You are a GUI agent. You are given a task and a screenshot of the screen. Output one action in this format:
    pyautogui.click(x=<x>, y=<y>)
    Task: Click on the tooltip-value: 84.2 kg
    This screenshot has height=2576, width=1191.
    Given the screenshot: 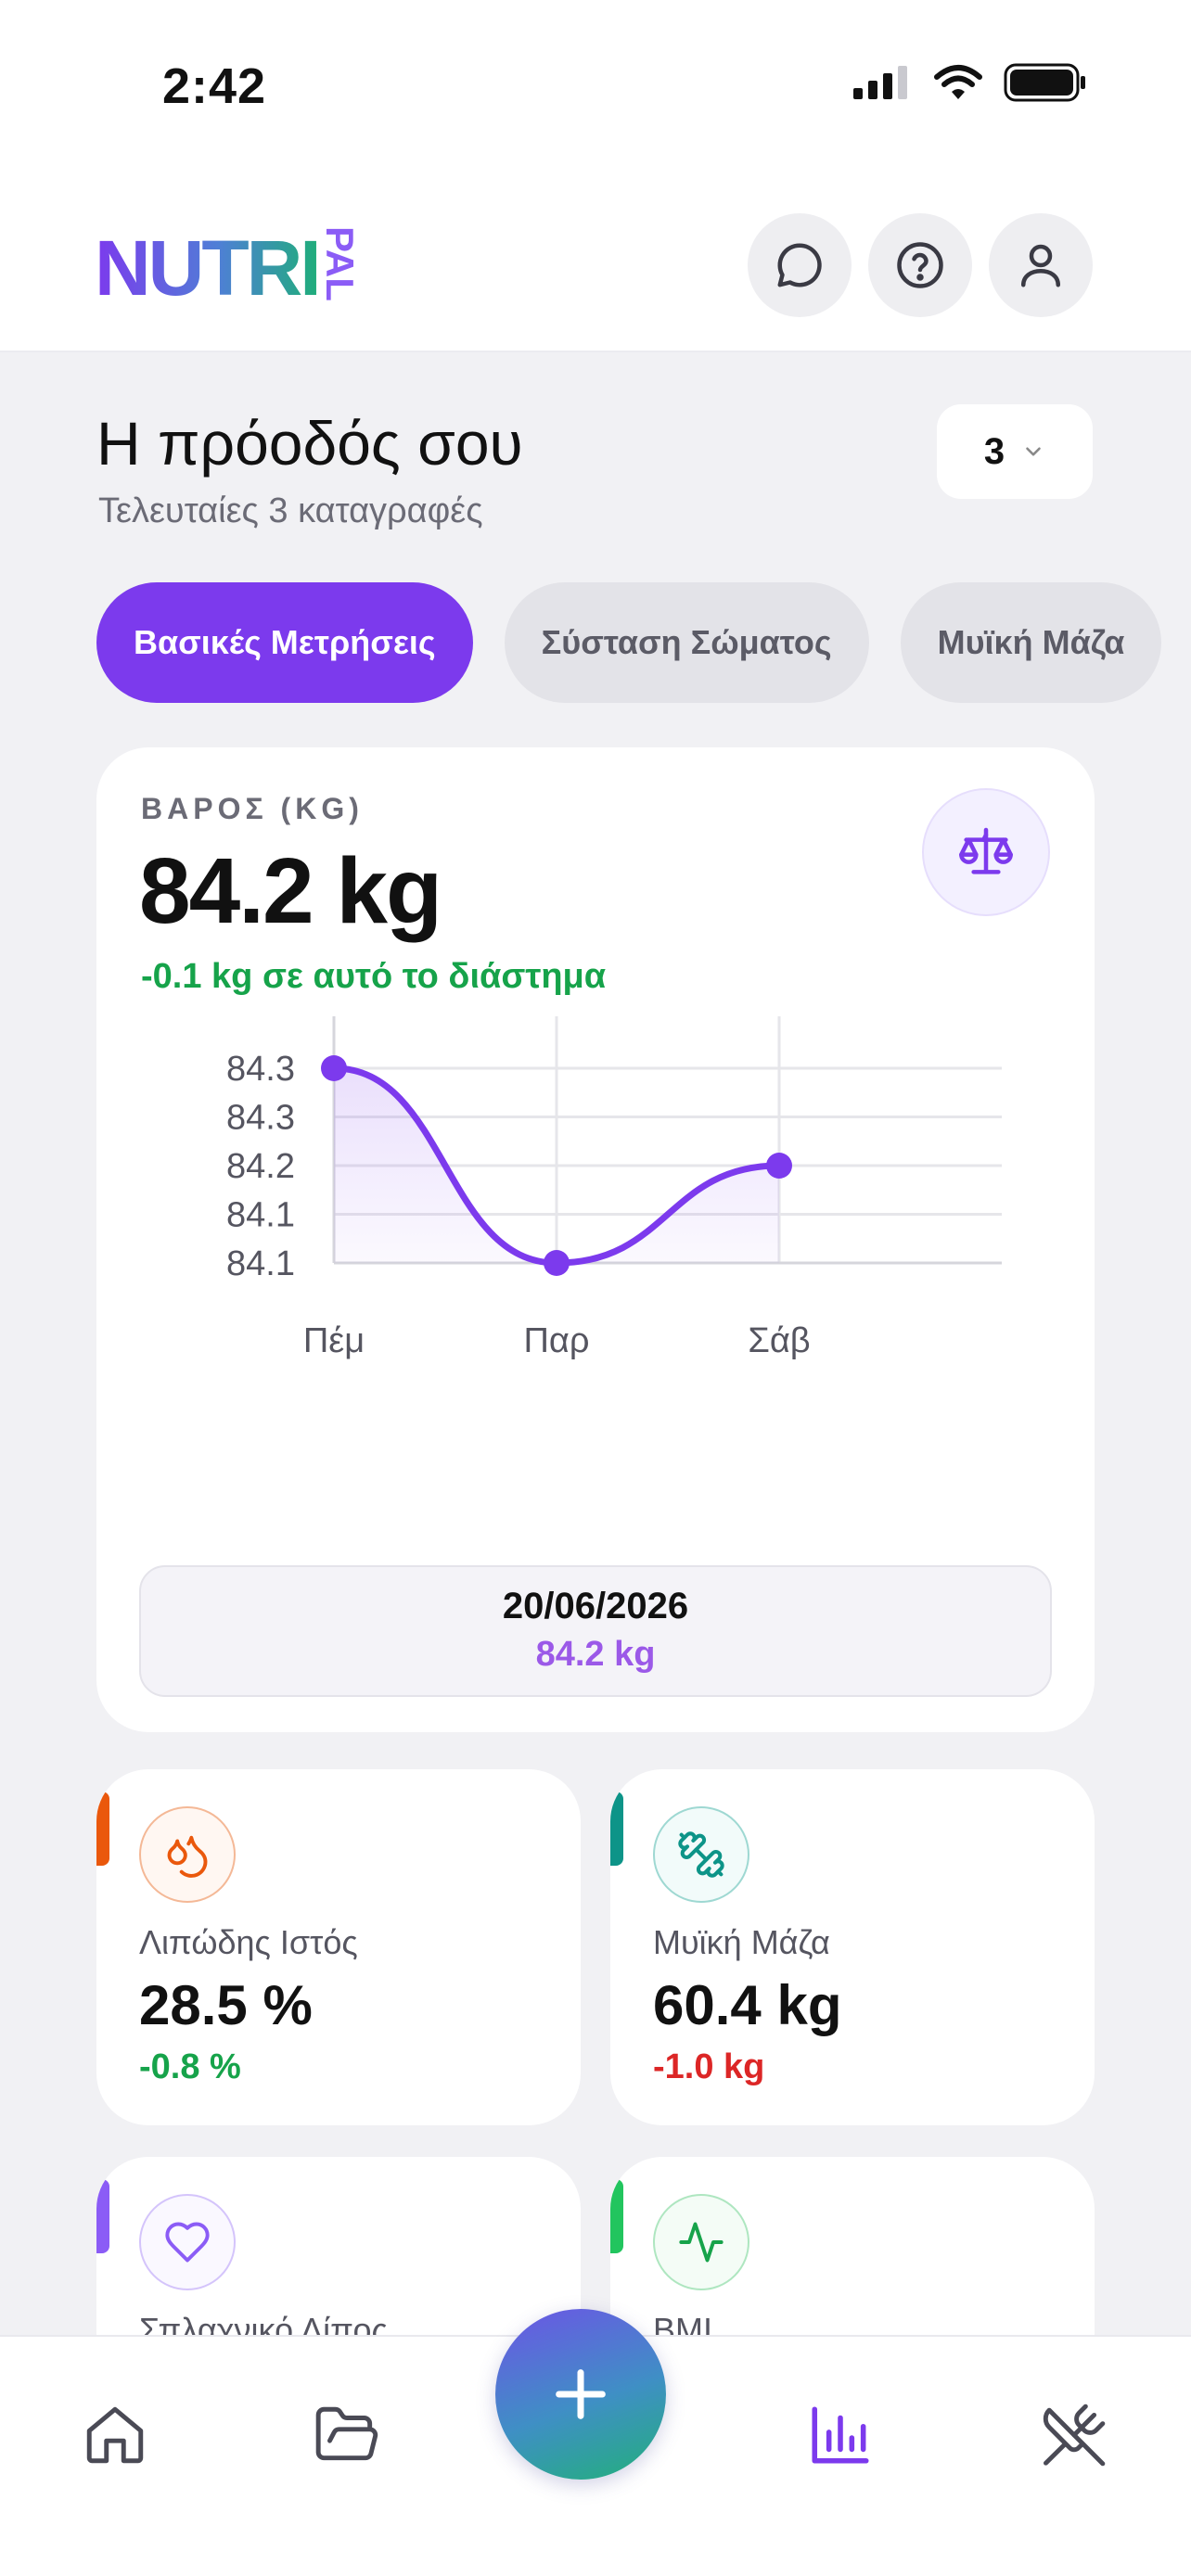 What is the action you would take?
    pyautogui.click(x=595, y=1654)
    